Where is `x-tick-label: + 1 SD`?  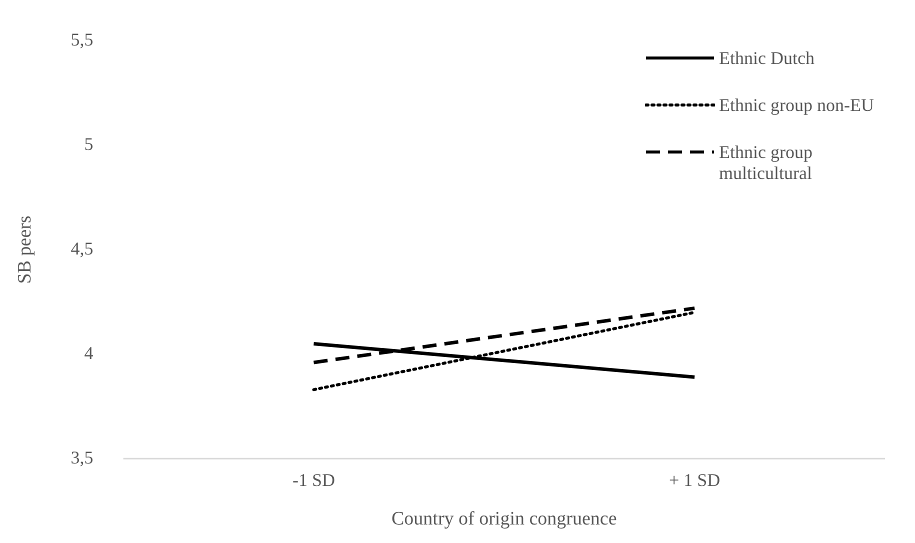
x-tick-label: + 1 SD is located at coordinates (694, 480).